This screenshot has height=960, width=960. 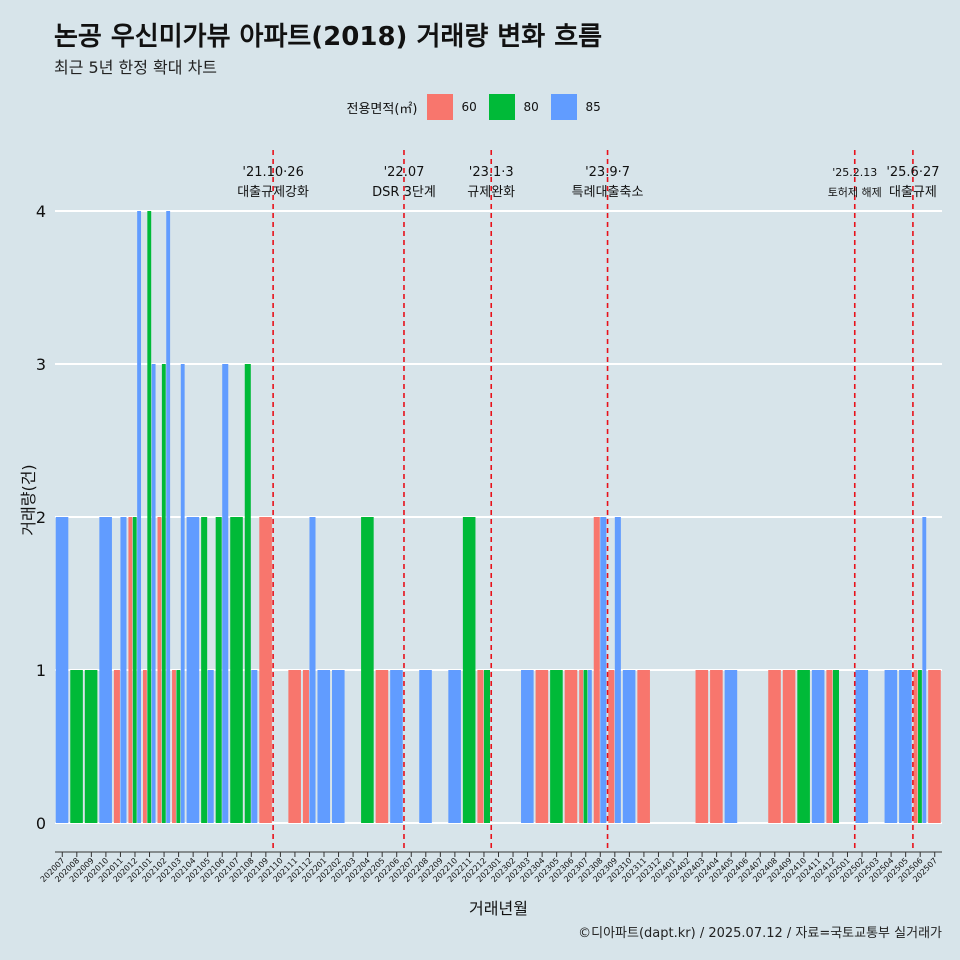 What do you see at coordinates (608, 192) in the screenshot?
I see `event-label-3: 특례대출축소` at bounding box center [608, 192].